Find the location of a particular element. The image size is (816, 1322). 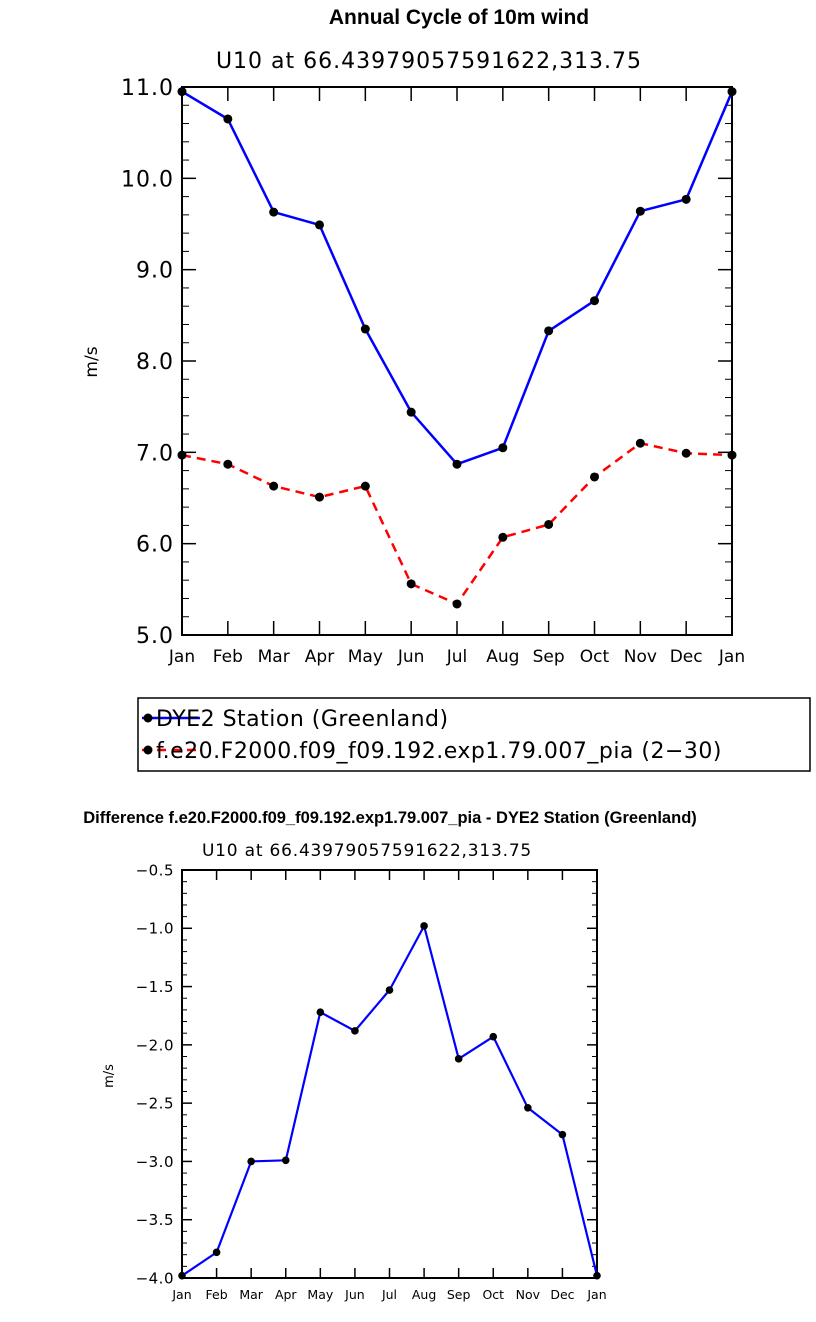

chart2-ytick-label: −1.0 is located at coordinates (155, 929).